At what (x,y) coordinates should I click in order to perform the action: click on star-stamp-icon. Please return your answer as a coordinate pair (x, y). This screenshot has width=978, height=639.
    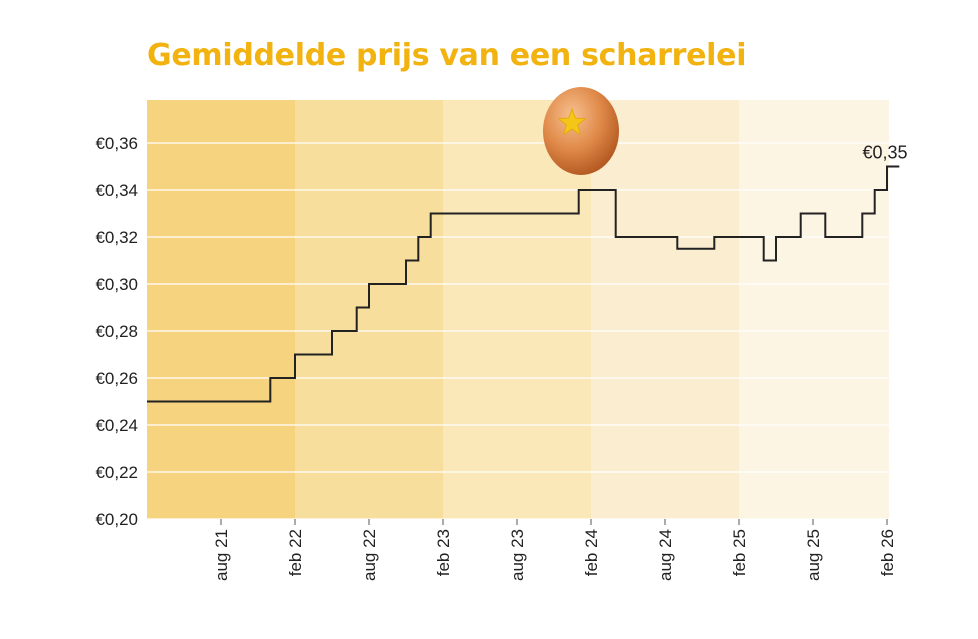
    Looking at the image, I should click on (572, 121).